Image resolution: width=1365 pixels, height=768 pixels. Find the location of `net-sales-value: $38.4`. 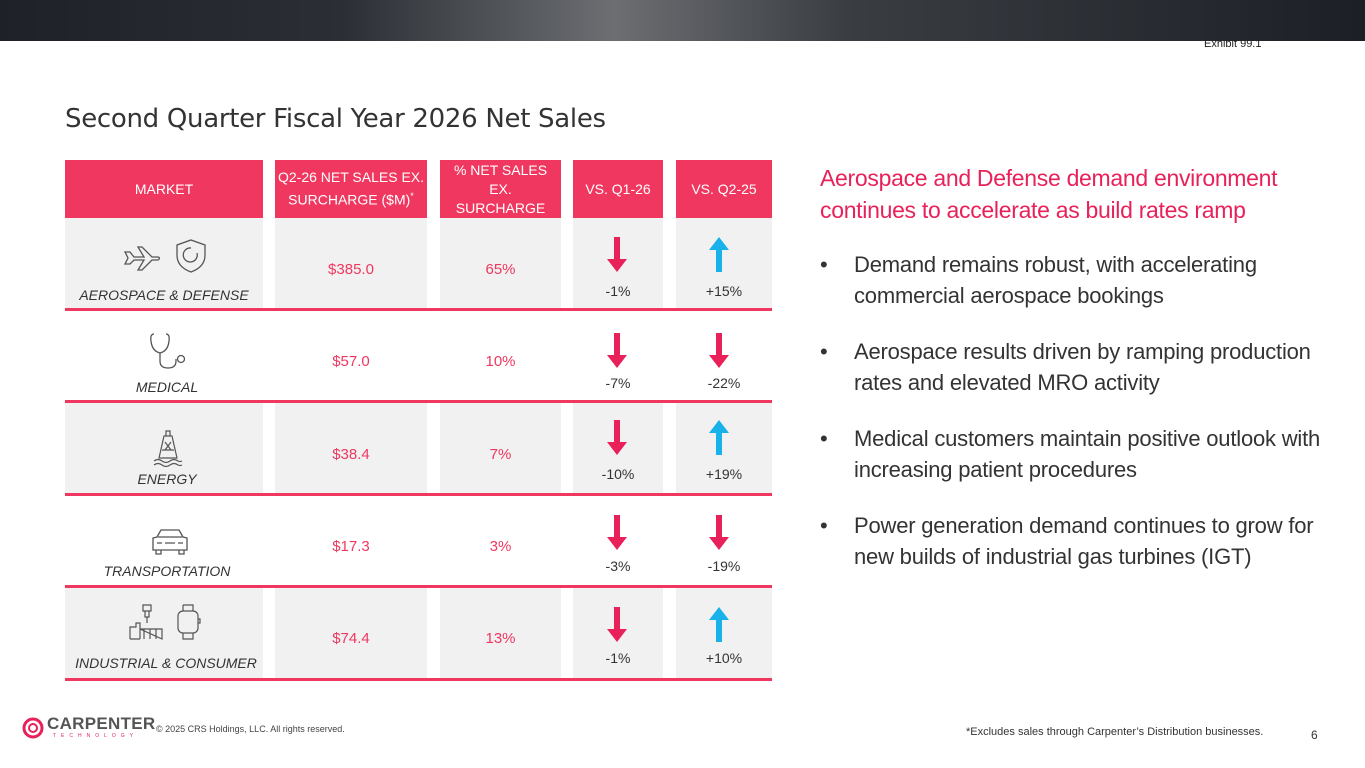

net-sales-value: $38.4 is located at coordinates (351, 454).